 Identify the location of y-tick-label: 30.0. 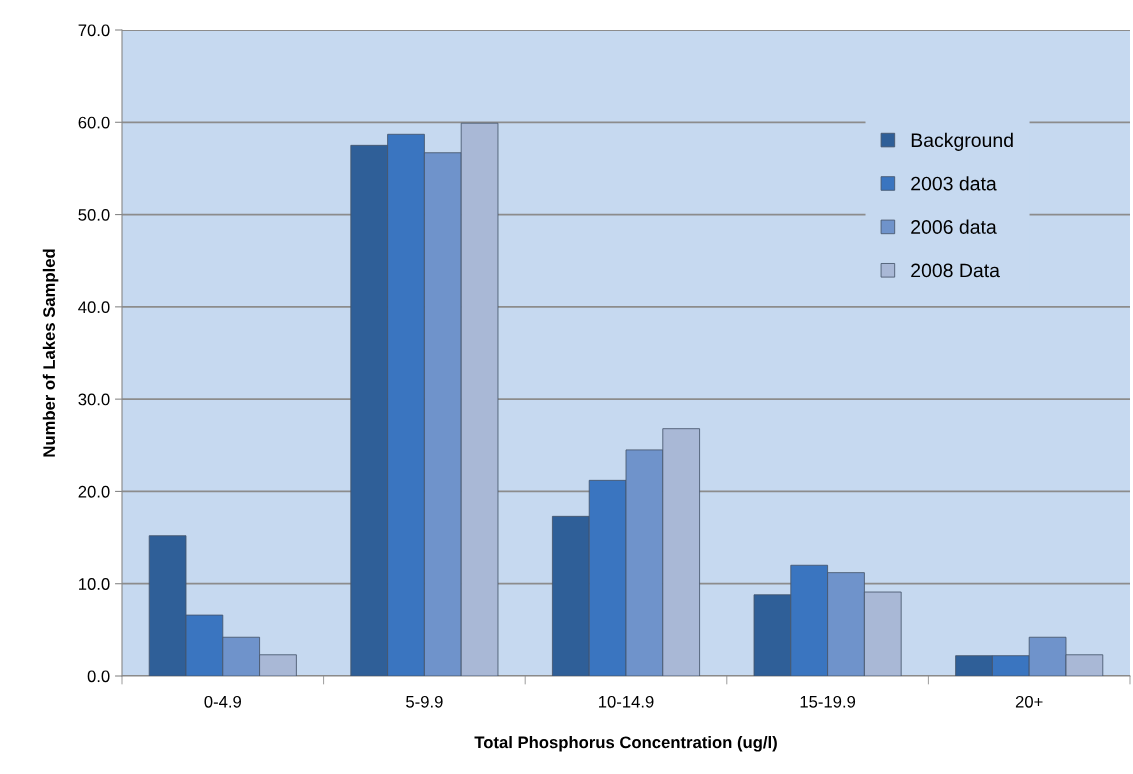
(94, 399).